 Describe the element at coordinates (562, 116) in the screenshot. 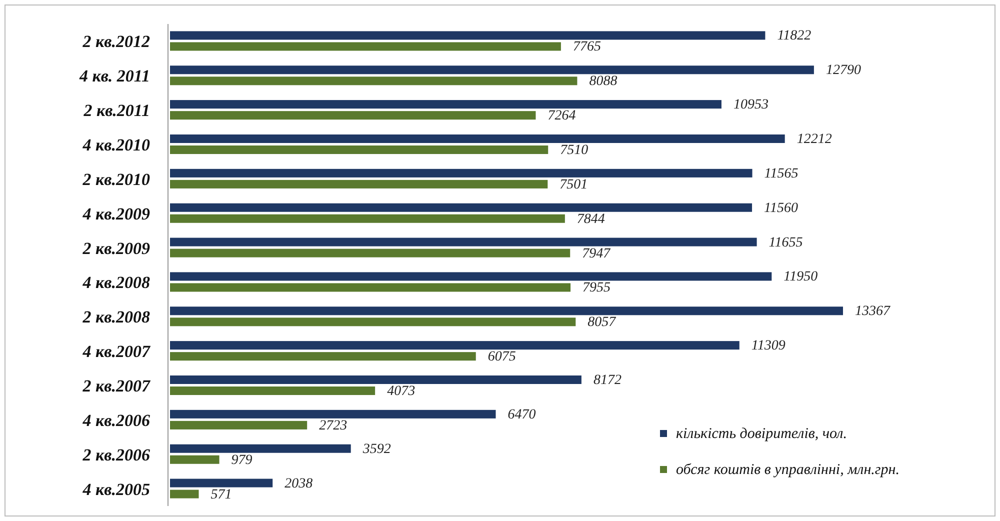

I see `data-label: 7264` at that location.